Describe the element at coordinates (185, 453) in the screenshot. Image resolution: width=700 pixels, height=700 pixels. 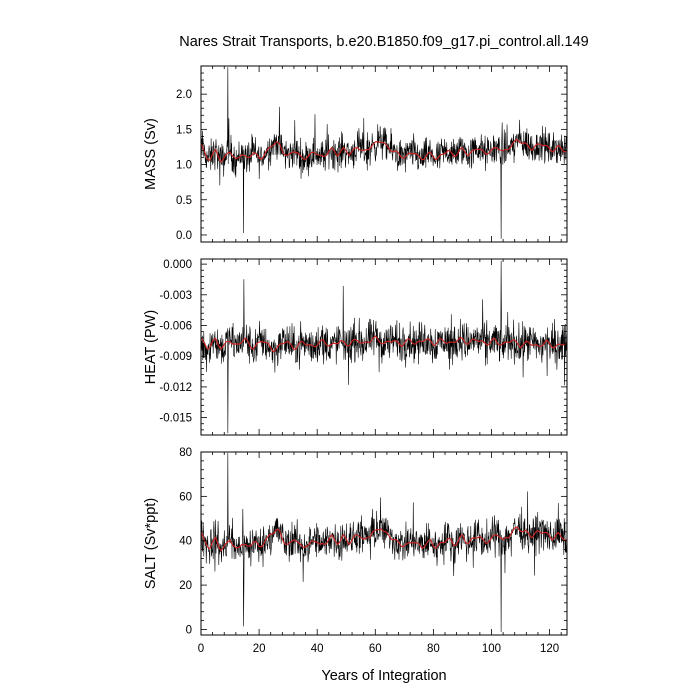
I see `y-tick-label: 80` at that location.